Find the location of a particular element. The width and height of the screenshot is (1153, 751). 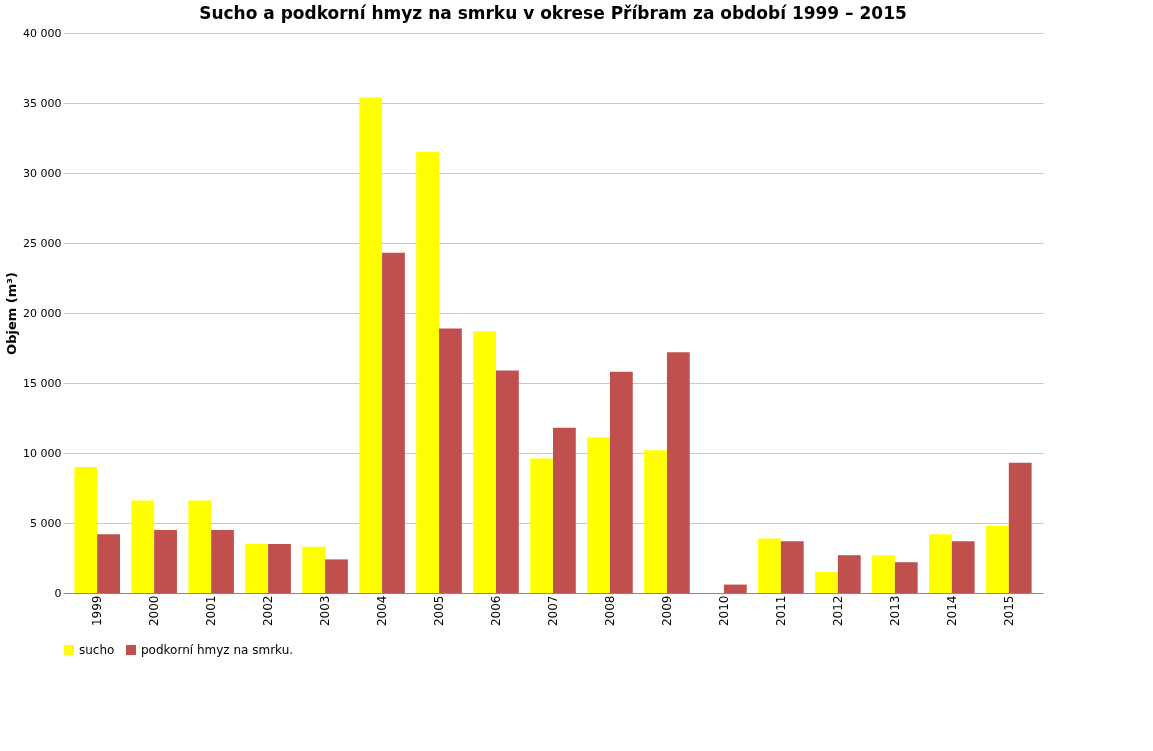

x-tick-label: 2000 is located at coordinates (154, 611).